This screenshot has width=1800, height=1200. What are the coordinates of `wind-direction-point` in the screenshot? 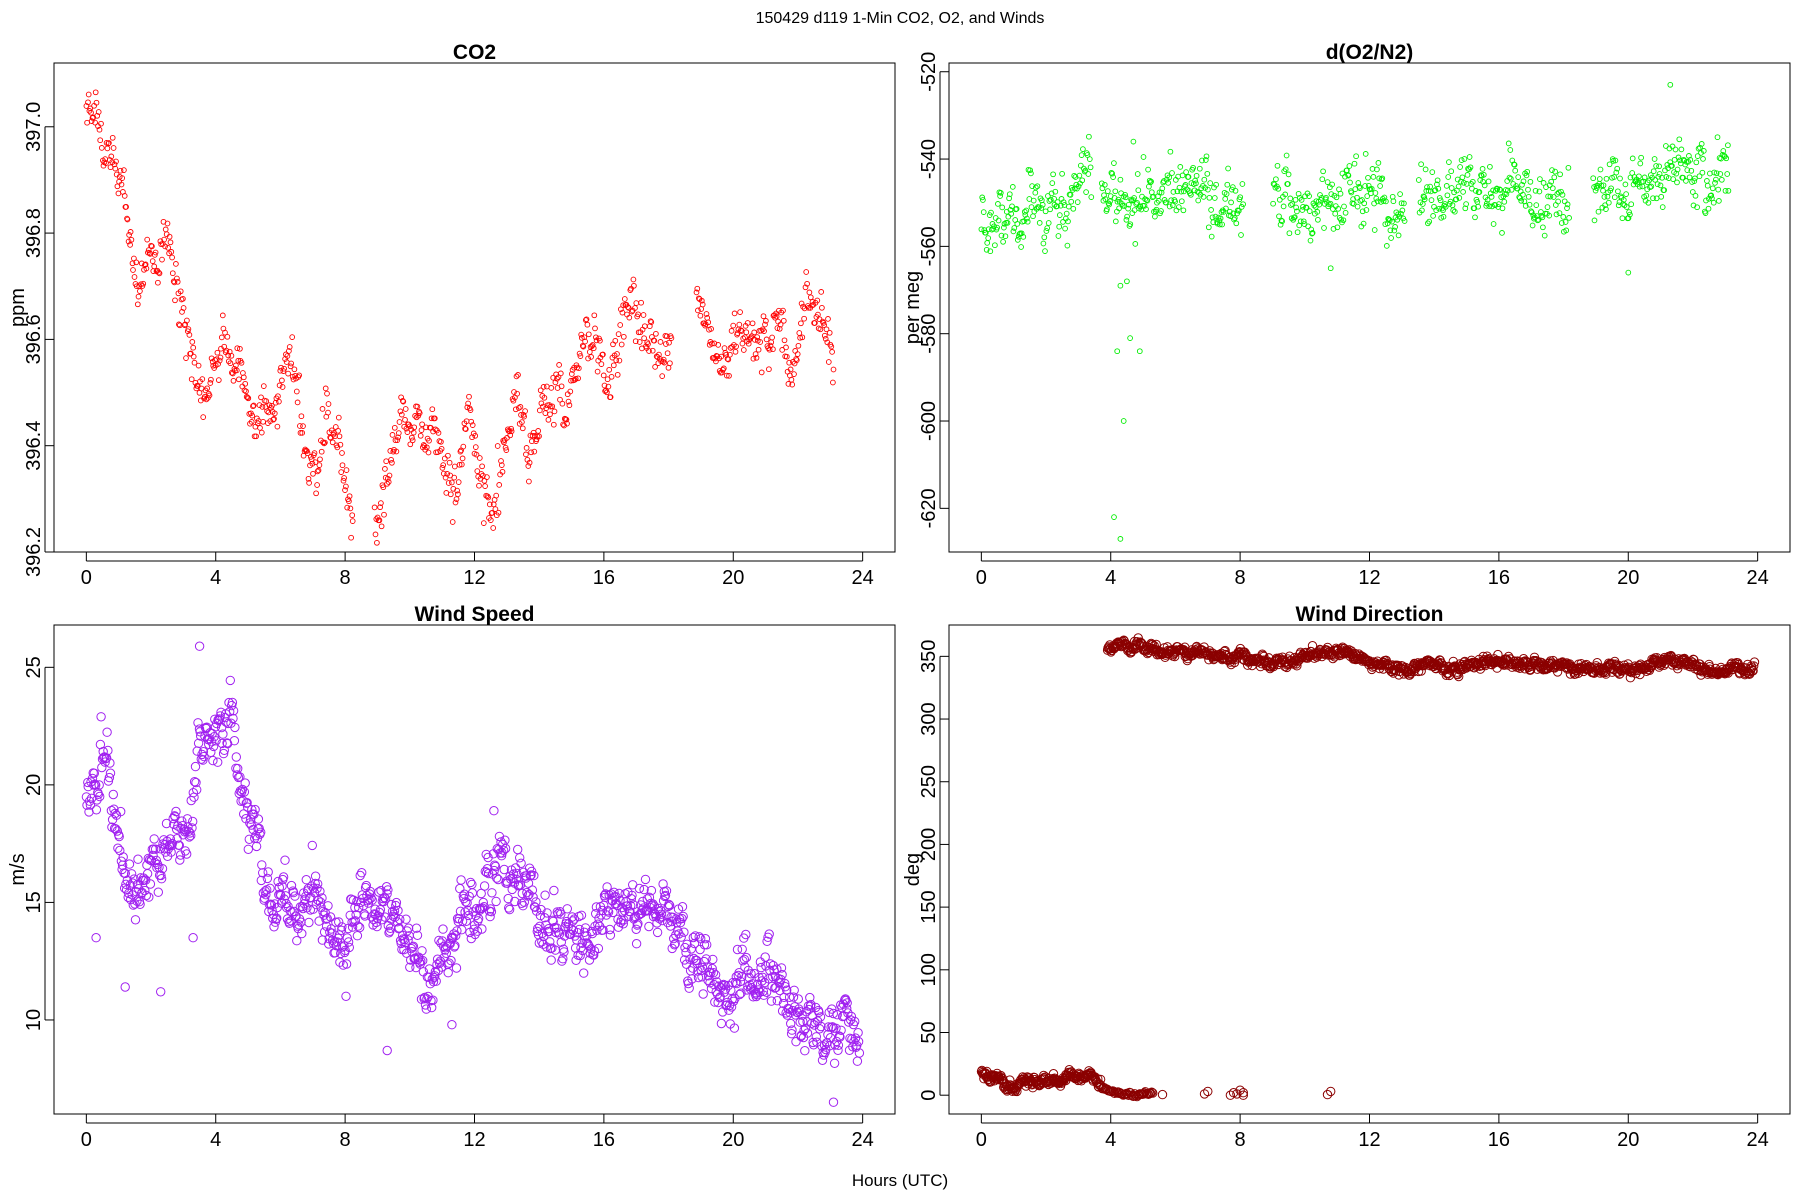 It's located at (1153, 1093).